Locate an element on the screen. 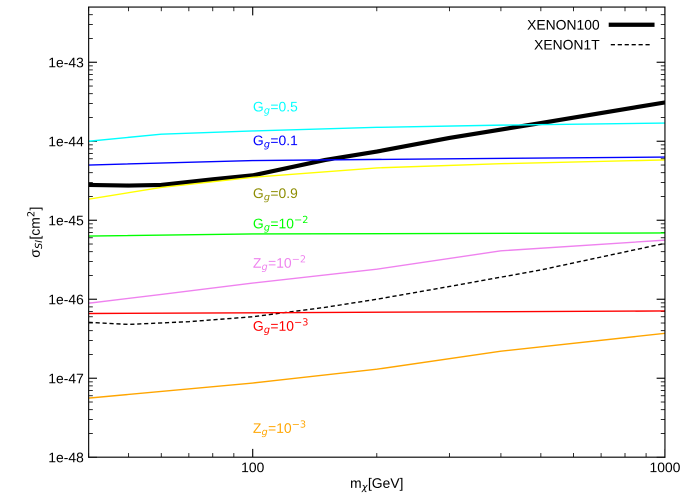 The width and height of the screenshot is (682, 503). series-label: G$_{g}$=0.5 is located at coordinates (276, 109).